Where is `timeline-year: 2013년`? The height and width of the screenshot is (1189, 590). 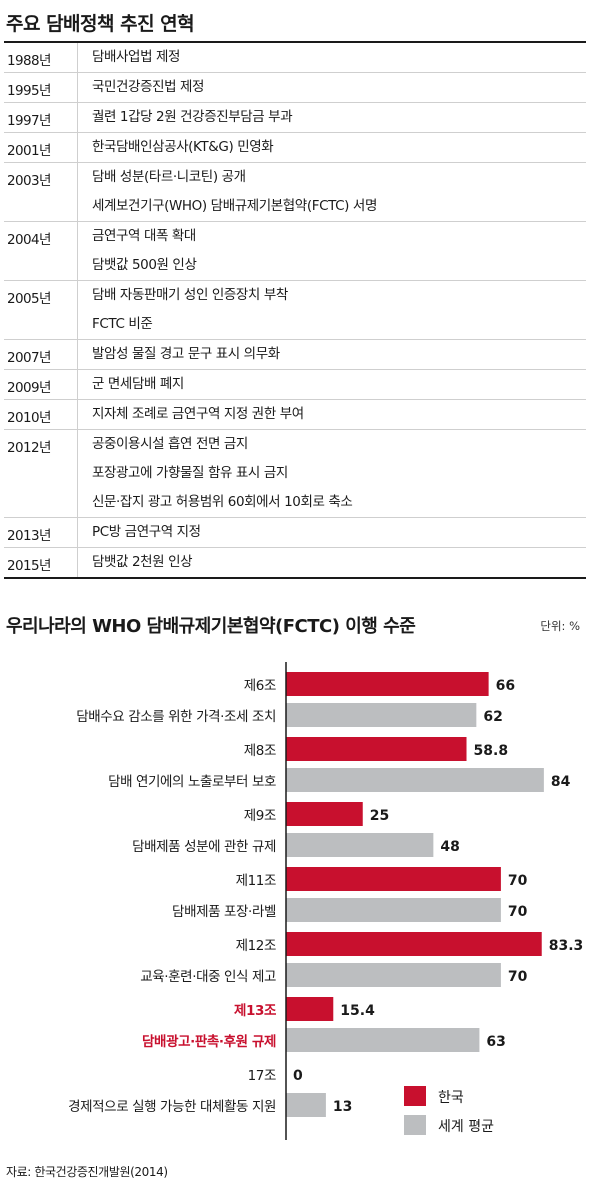
timeline-year: 2013년 is located at coordinates (41, 532).